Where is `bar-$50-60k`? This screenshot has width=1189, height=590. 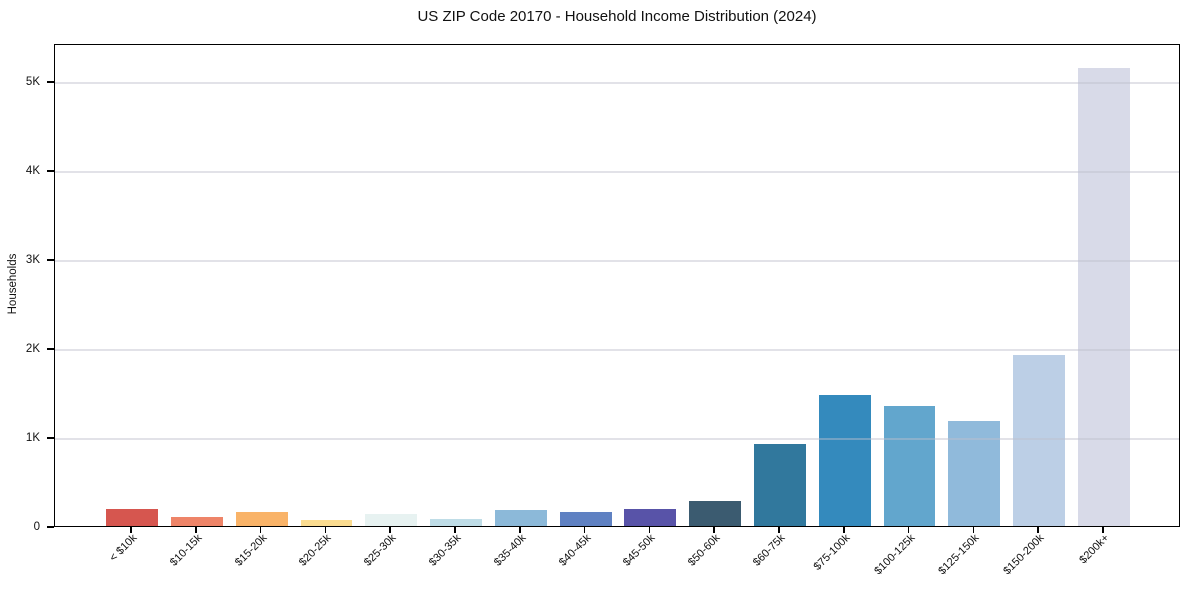 bar-$50-60k is located at coordinates (715, 513).